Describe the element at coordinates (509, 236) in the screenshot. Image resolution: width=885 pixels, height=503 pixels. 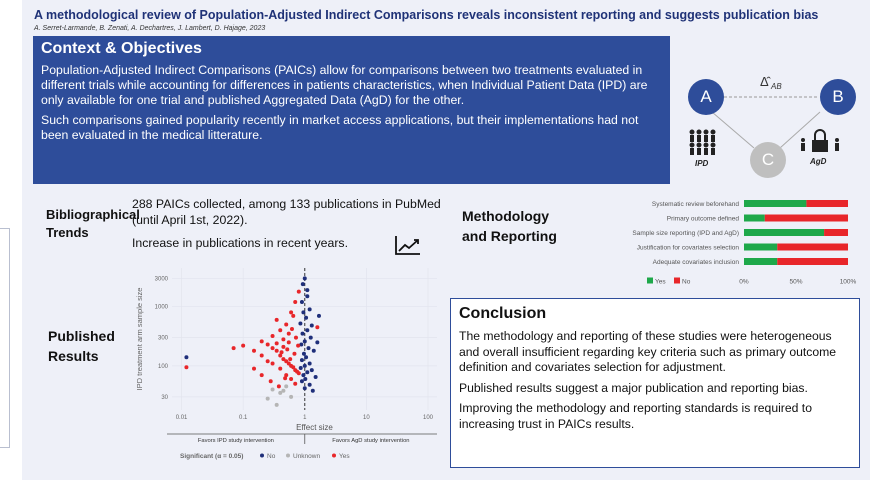
I see `meth-heading-line2: and Reporting` at that location.